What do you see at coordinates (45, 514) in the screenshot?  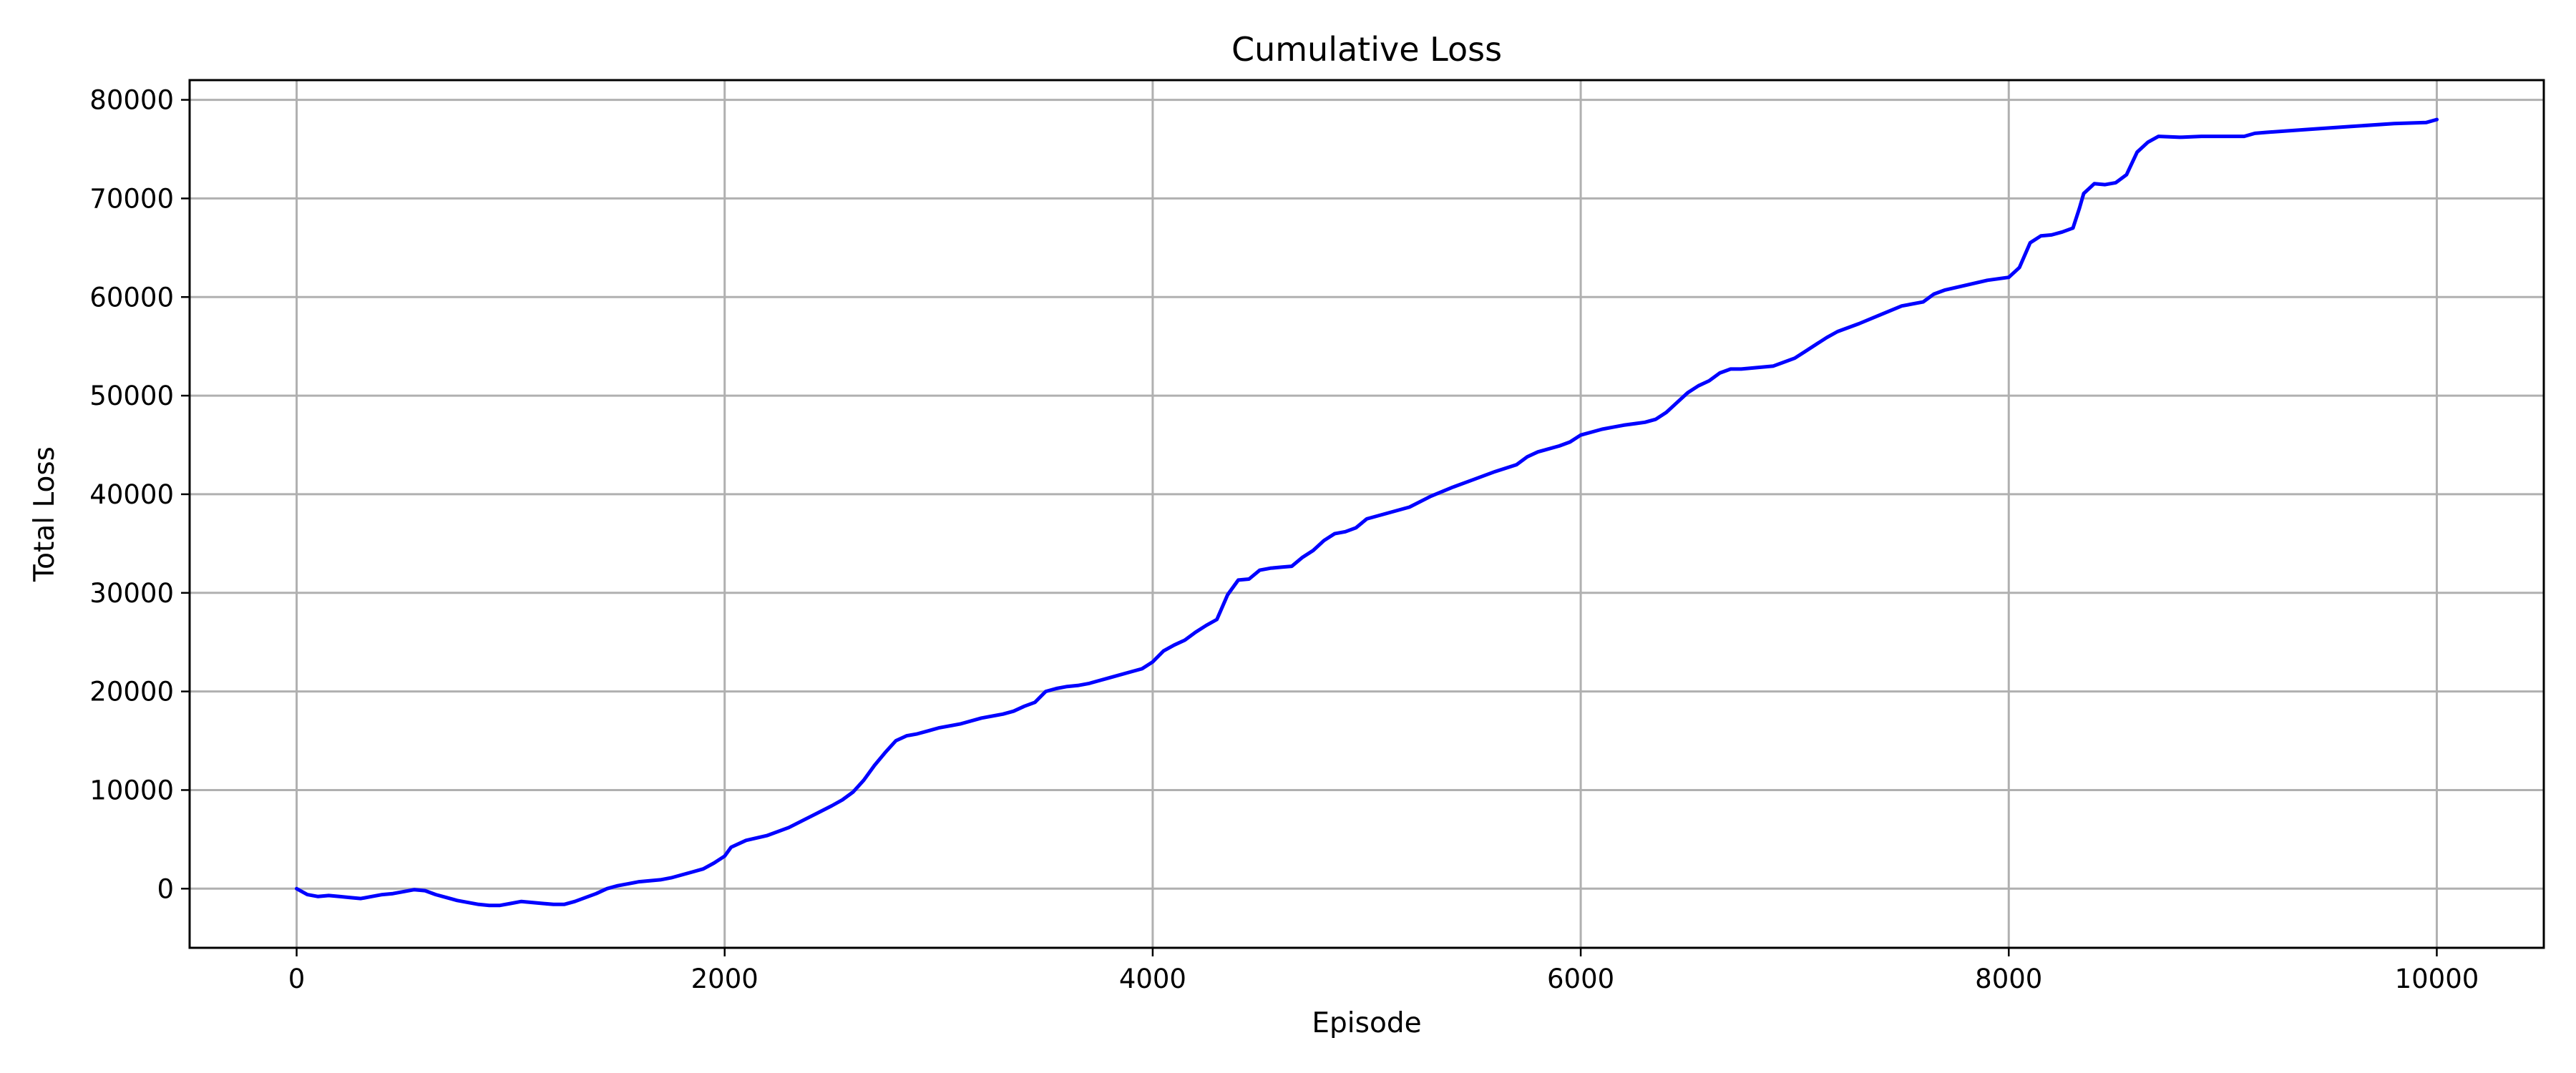 I see `y-axis-label: Total Loss` at bounding box center [45, 514].